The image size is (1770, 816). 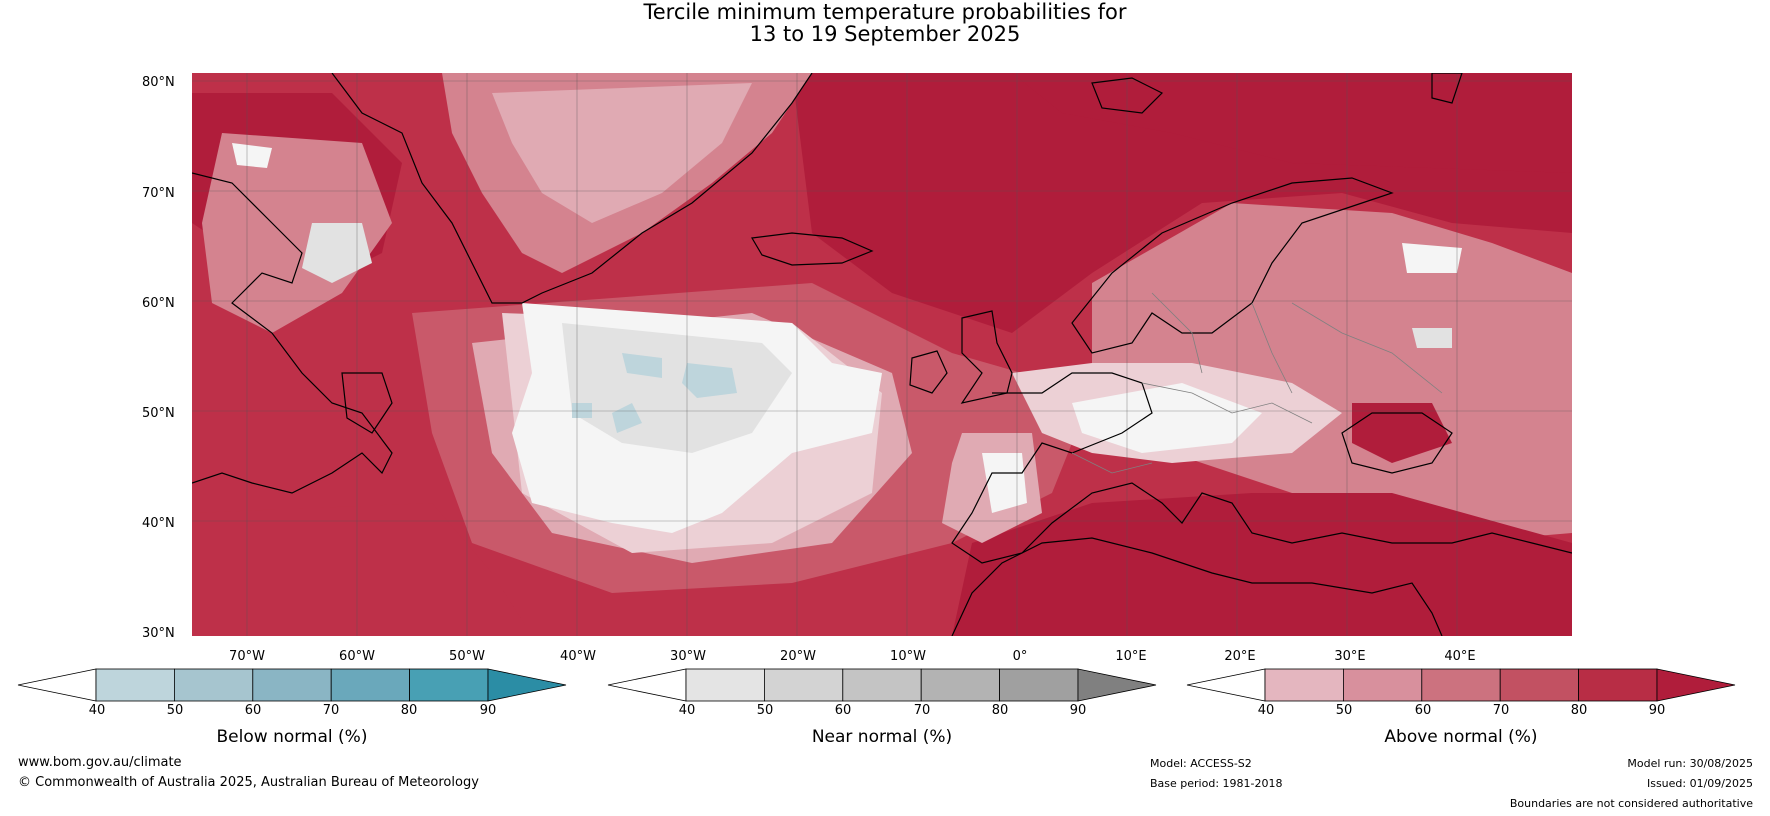 What do you see at coordinates (627, 418) in the screenshot?
I see `region-below-50-c` at bounding box center [627, 418].